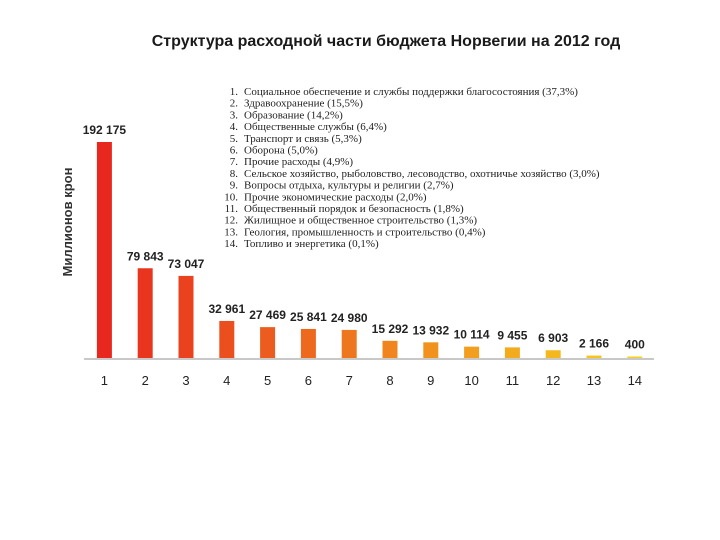 The width and height of the screenshot is (720, 540). Describe the element at coordinates (303, 139) in the screenshot. I see `legend-item-5: Транспорт и связь (5,3%)` at that location.